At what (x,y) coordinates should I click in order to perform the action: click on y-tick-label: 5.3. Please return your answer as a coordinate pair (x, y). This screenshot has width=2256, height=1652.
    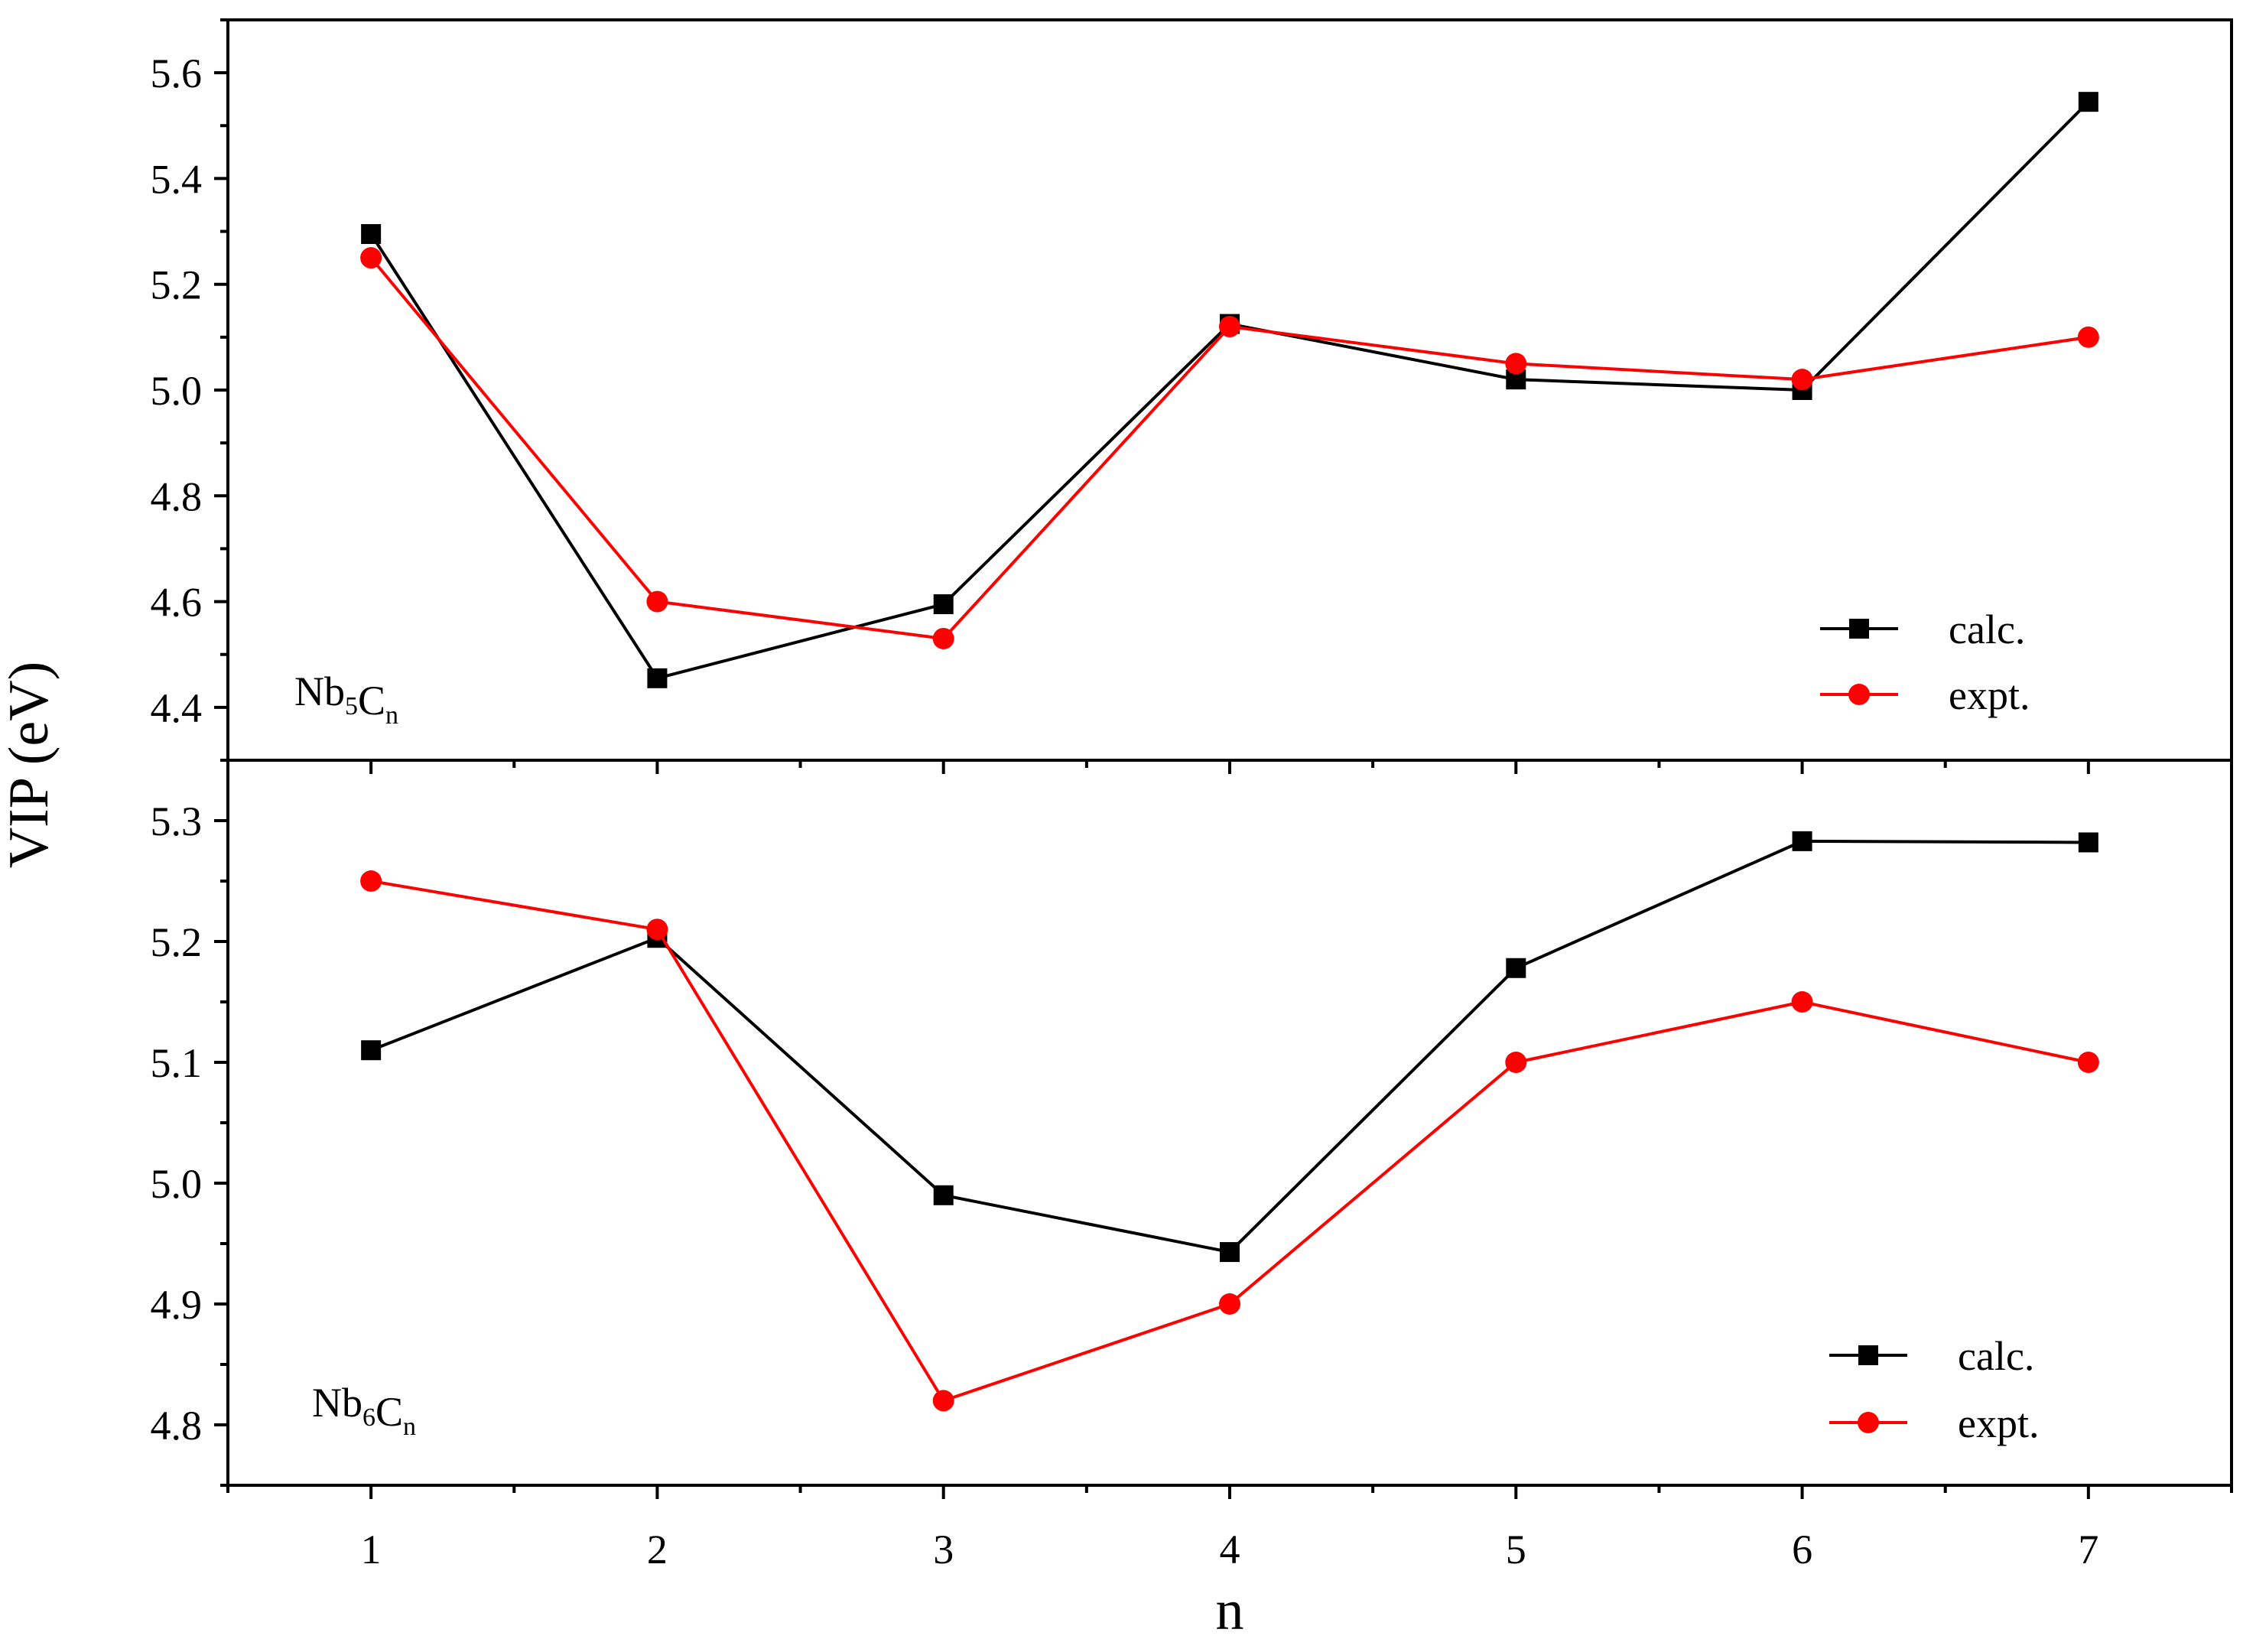
    Looking at the image, I should click on (177, 821).